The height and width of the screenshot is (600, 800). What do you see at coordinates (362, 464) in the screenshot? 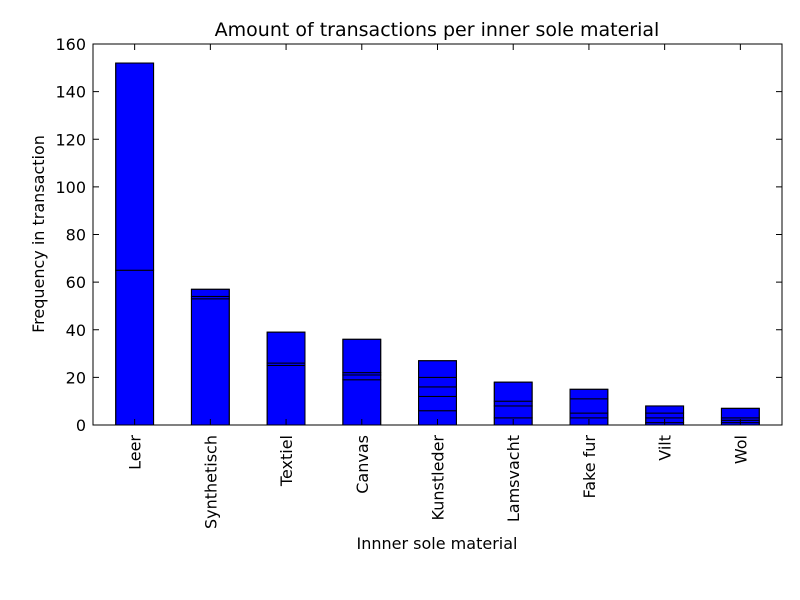
I see `x-tick-label: Canvas` at bounding box center [362, 464].